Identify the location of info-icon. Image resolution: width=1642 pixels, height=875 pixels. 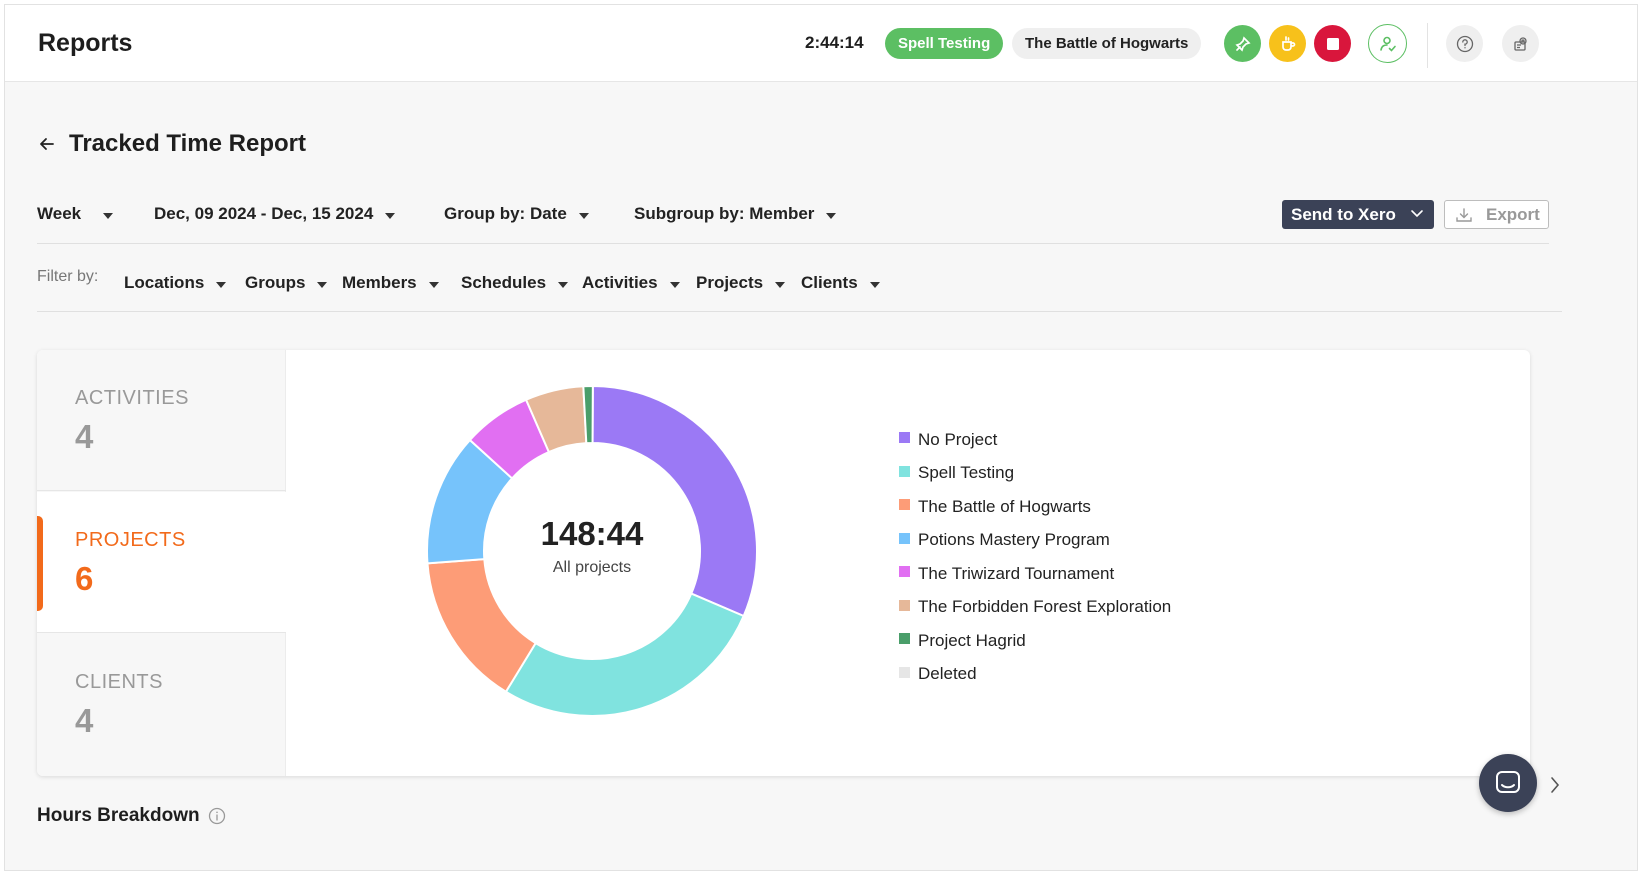
(217, 816).